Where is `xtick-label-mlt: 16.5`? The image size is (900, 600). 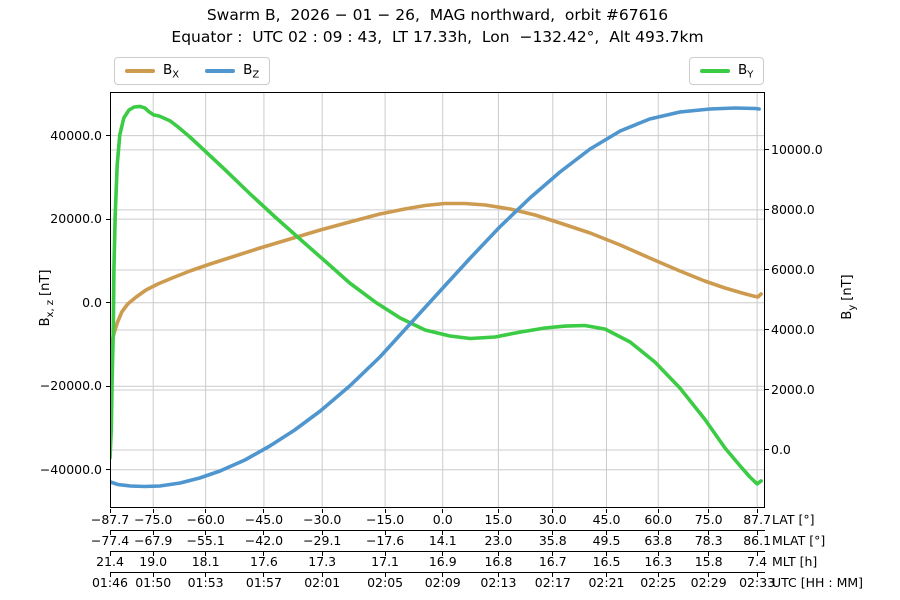
xtick-label-mlt: 16.5 is located at coordinates (606, 561).